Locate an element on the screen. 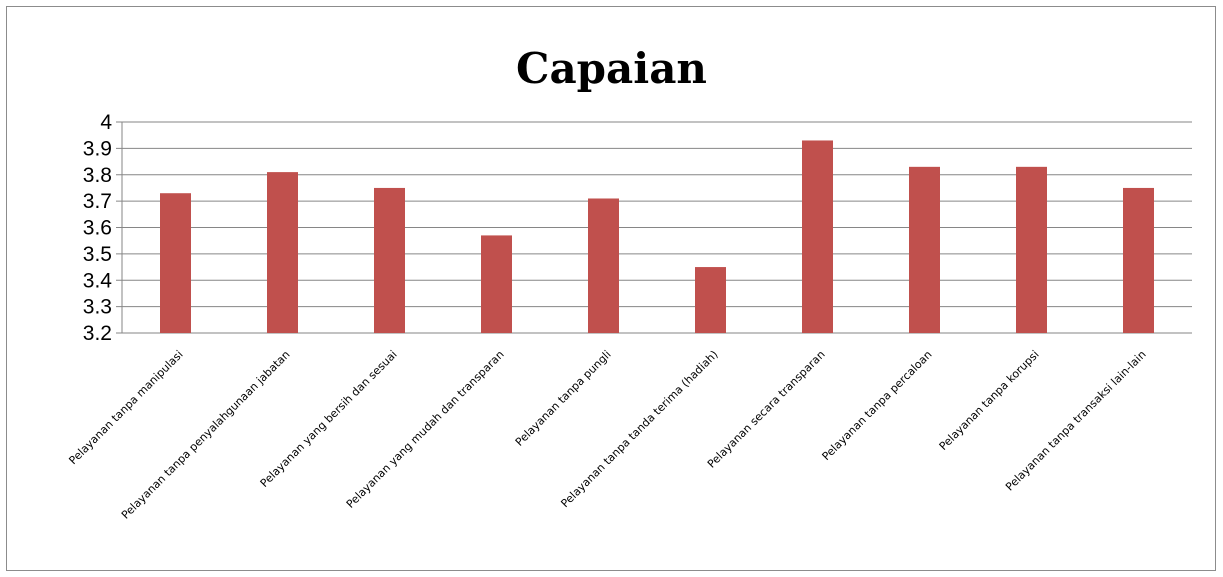 The image size is (1223, 577). x-tick-label: Pelayanan secara transparan is located at coordinates (766, 409).